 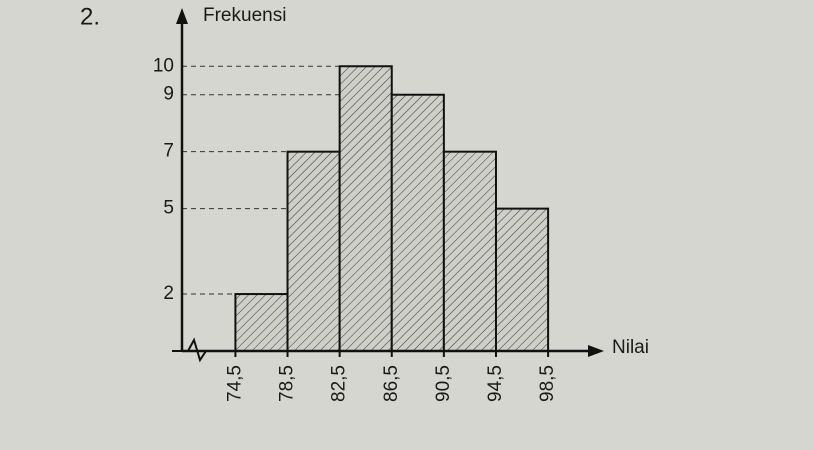 What do you see at coordinates (630, 347) in the screenshot?
I see `x-axis-label: Nilai` at bounding box center [630, 347].